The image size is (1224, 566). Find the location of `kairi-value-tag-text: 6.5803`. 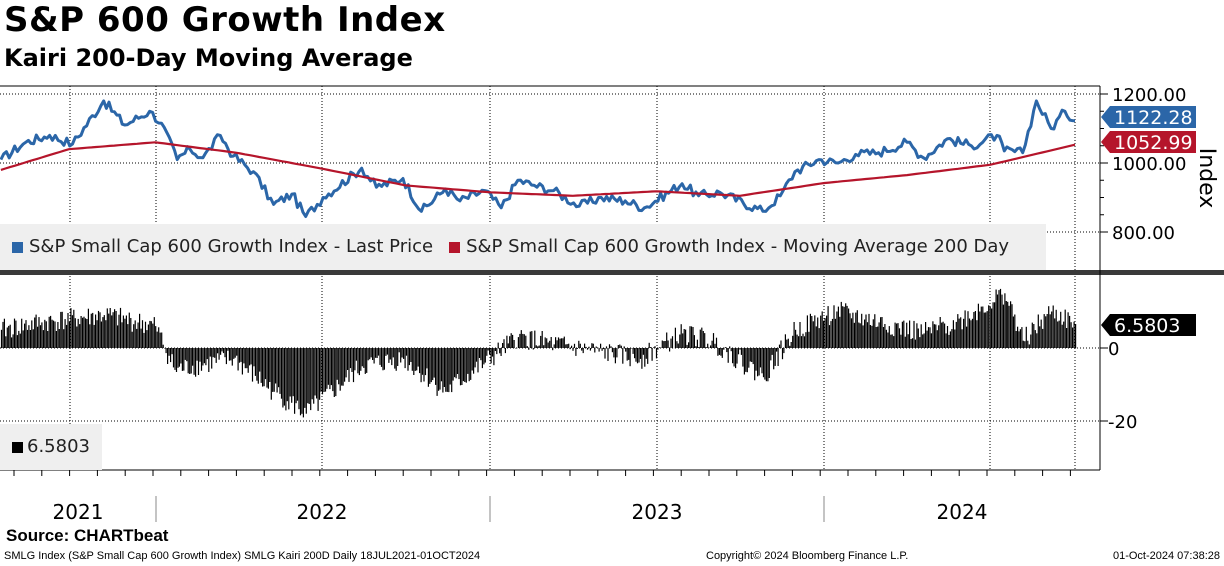

kairi-value-tag-text: 6.5803 is located at coordinates (1147, 326).